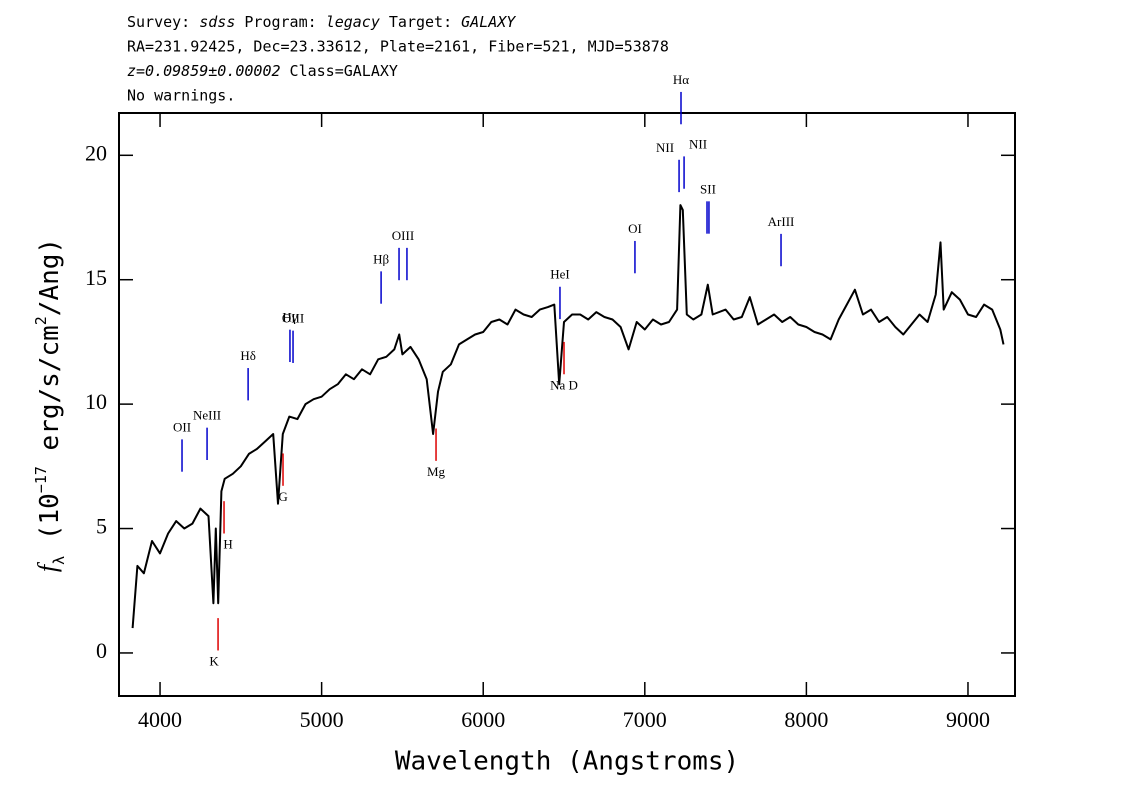 This screenshot has height=810, width=1134. What do you see at coordinates (564, 384) in the screenshot?
I see `absorption-label: Na D` at bounding box center [564, 384].